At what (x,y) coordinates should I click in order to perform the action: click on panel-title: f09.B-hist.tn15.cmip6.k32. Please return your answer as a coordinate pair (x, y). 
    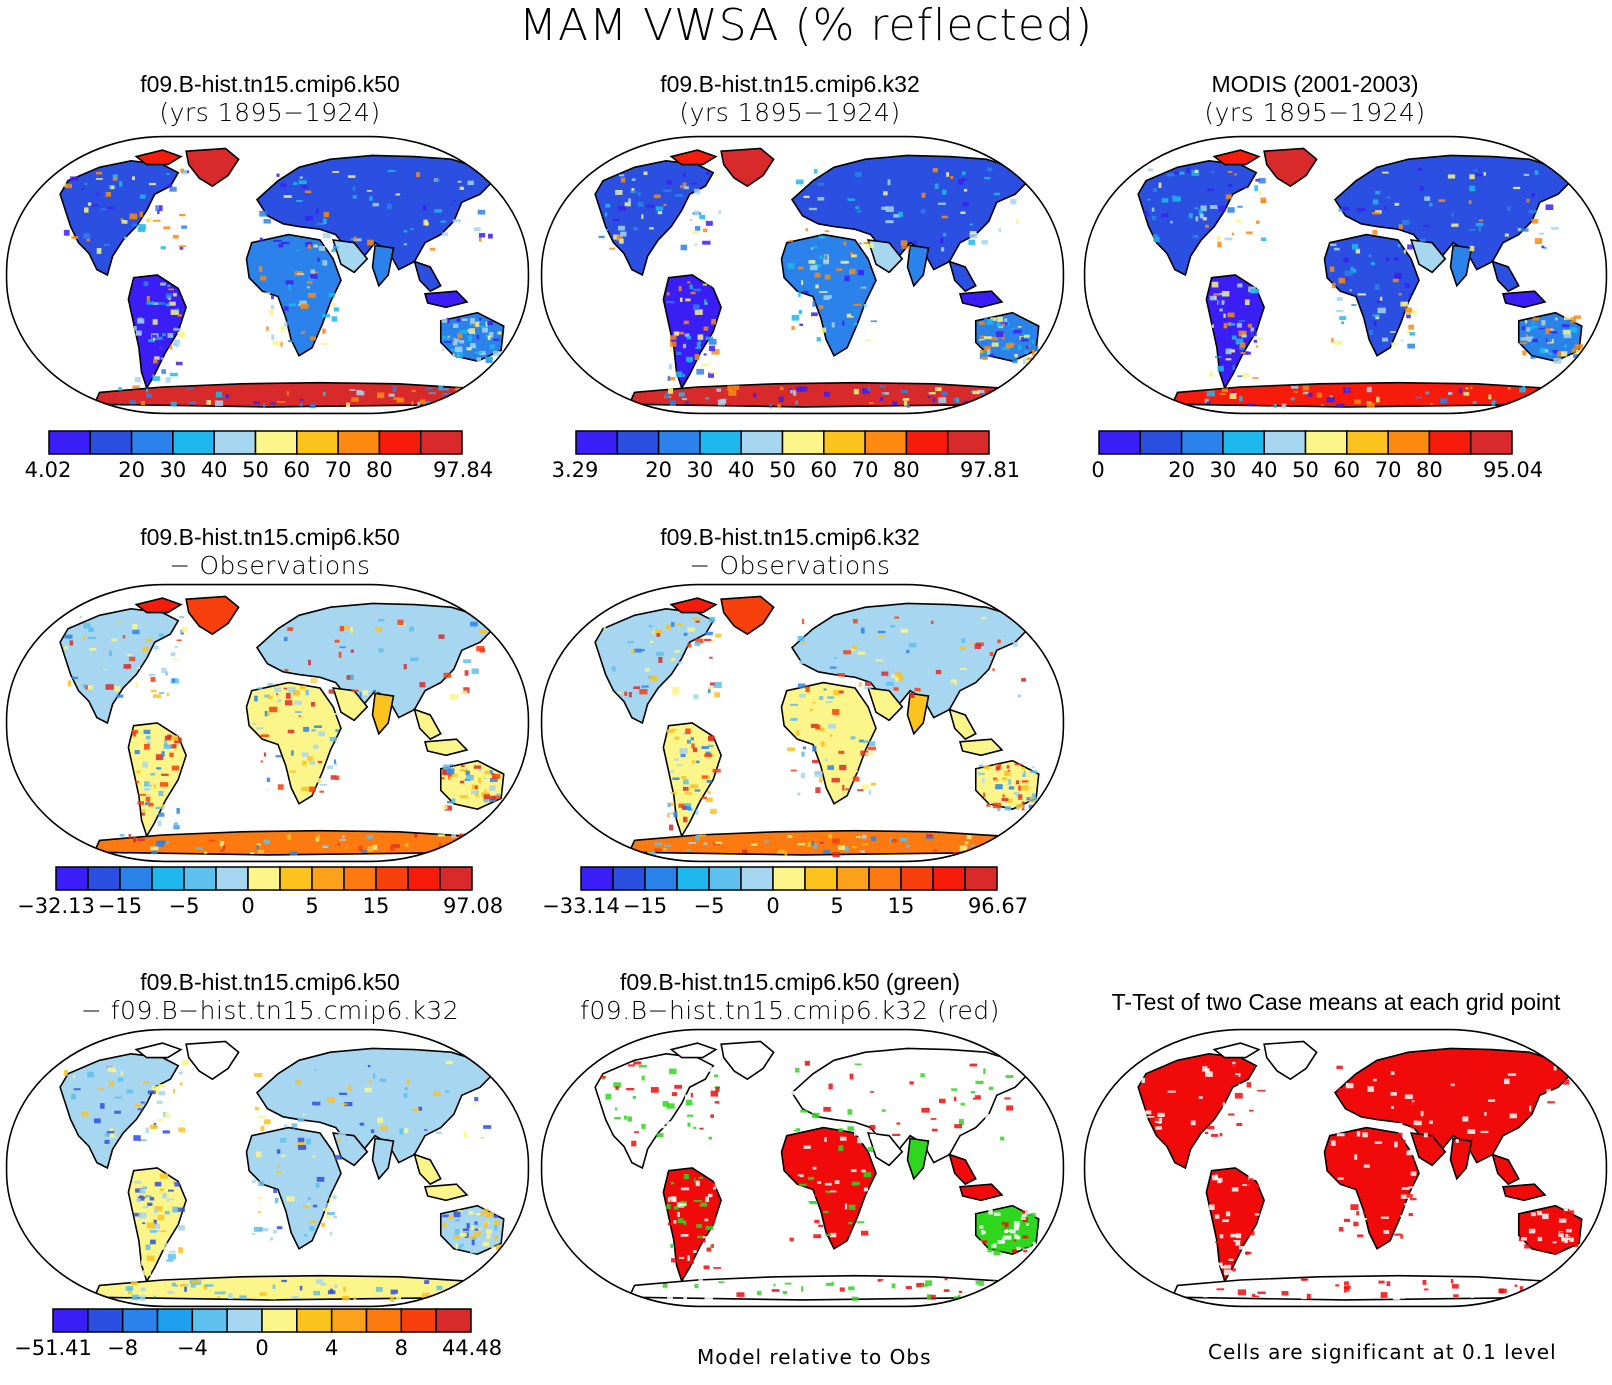
    Looking at the image, I should click on (790, 84).